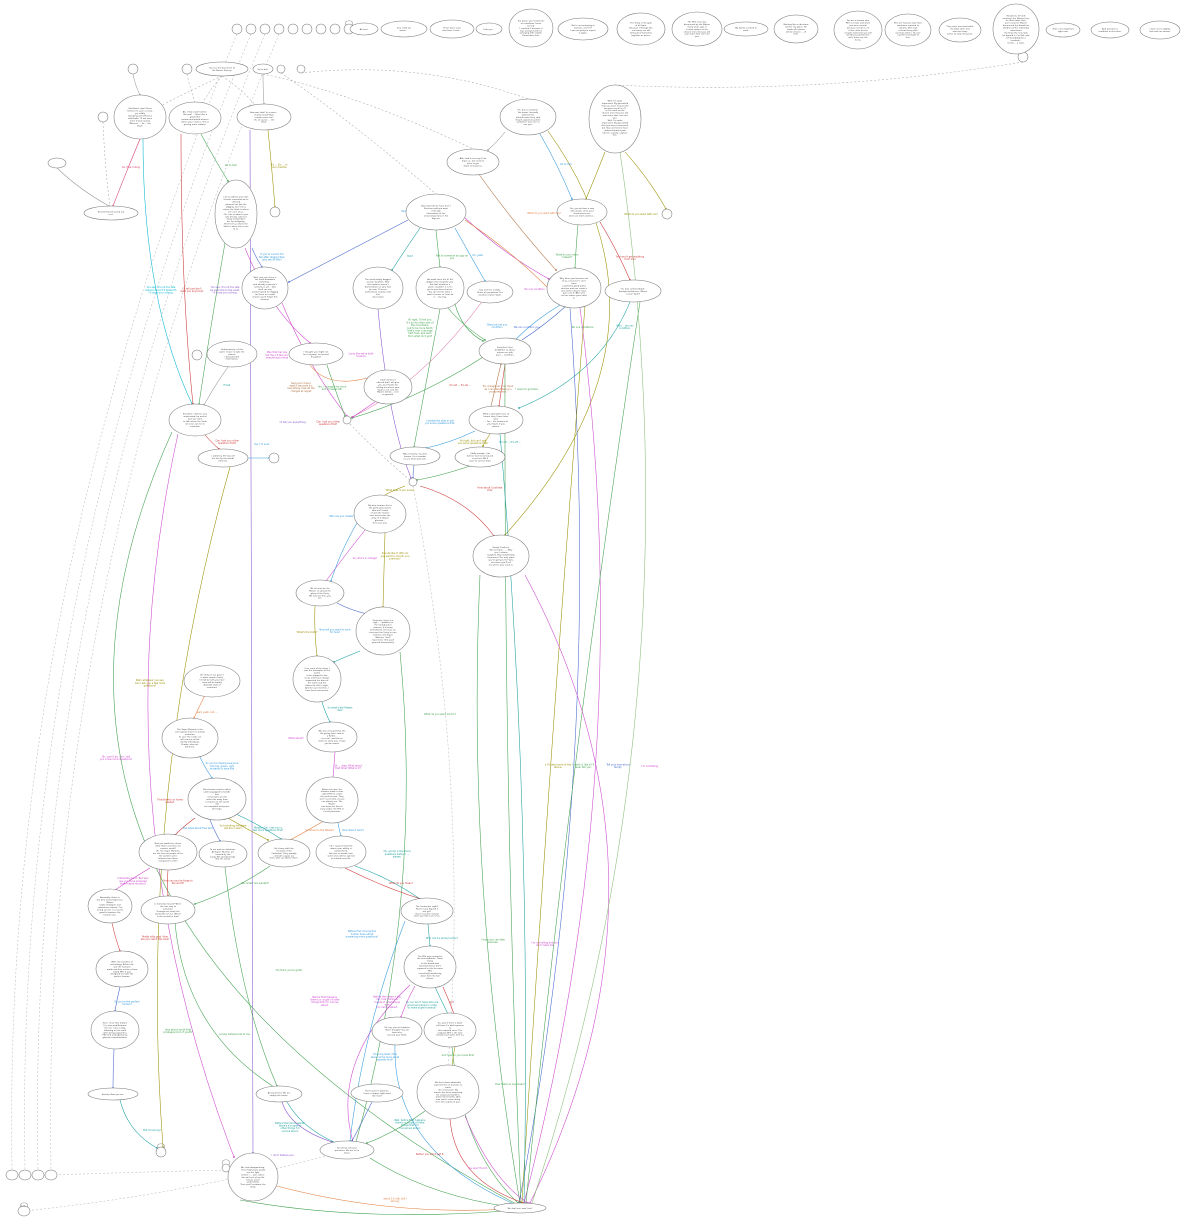 The image size is (1200, 1217). What do you see at coordinates (279, 166) in the screenshot?
I see `edge-reply-label: It's ... it's ... in your dreams` at bounding box center [279, 166].